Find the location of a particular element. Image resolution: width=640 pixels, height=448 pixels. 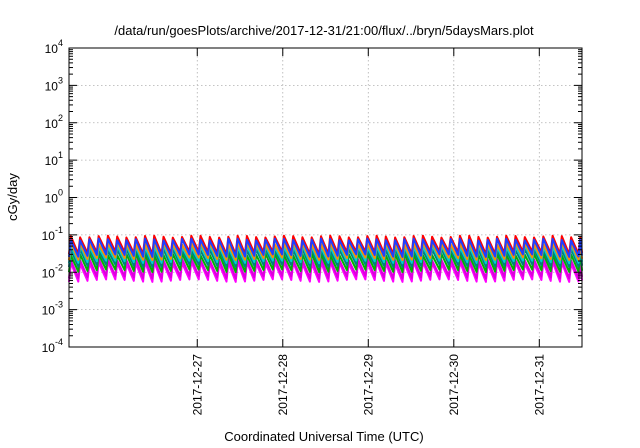

x-tick-label: 2017-12-30 is located at coordinates (454, 385).